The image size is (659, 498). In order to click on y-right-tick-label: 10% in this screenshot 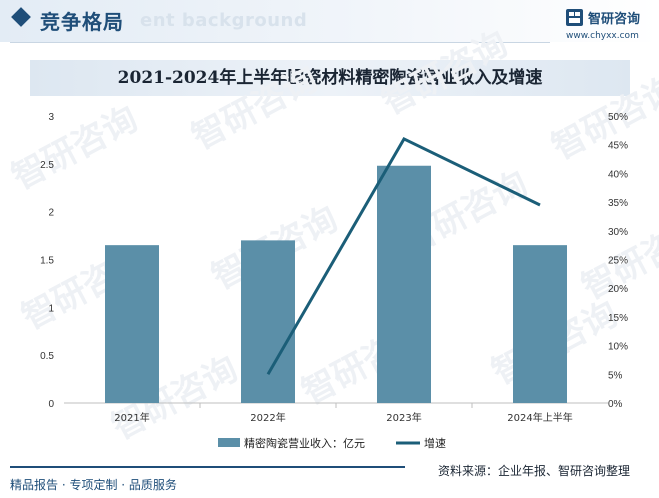, I will do `click(618, 347)`.